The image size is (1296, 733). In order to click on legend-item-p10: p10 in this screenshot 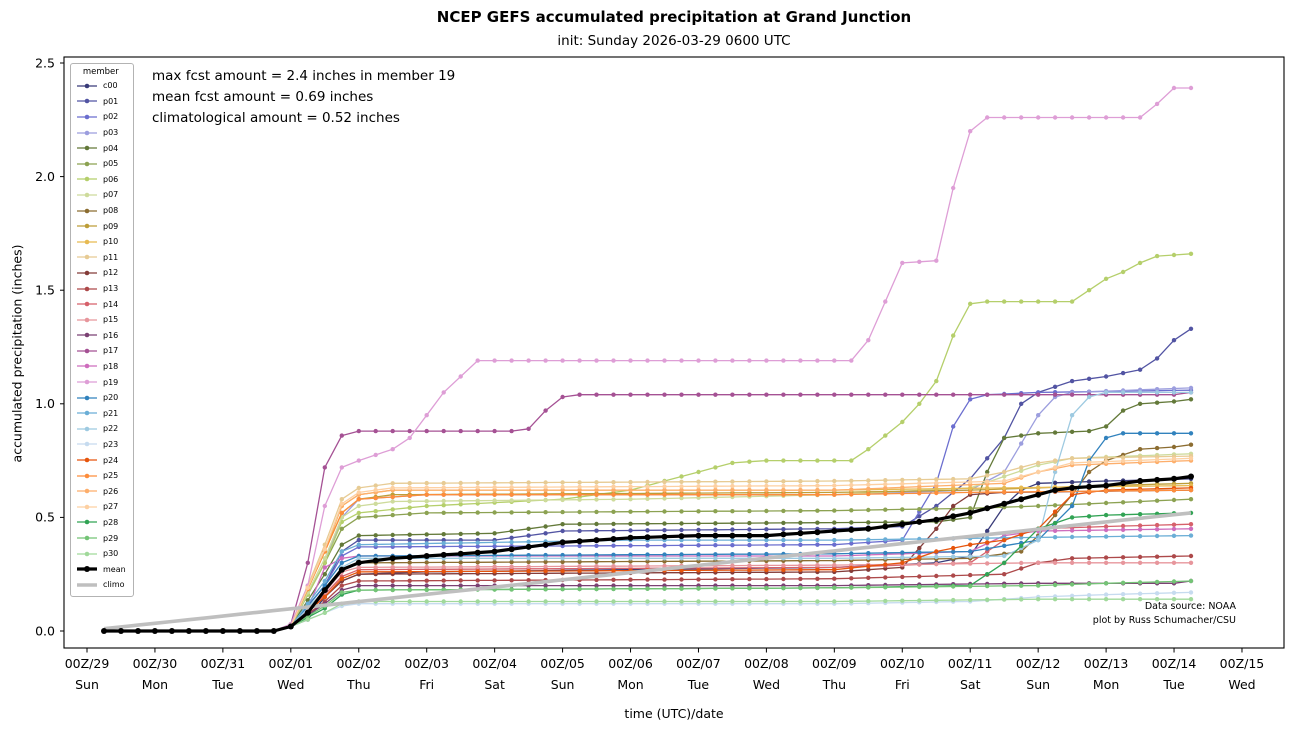, I will do `click(101, 242)`.